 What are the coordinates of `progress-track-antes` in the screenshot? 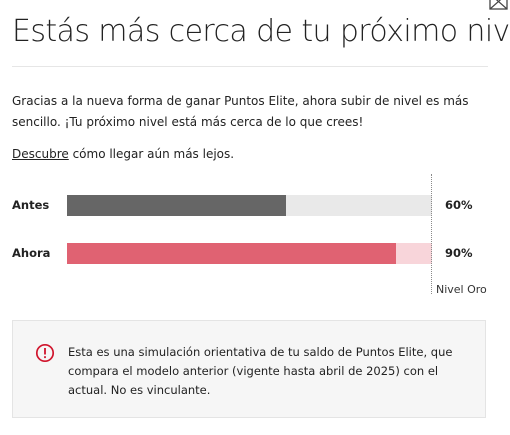 It's located at (249, 205).